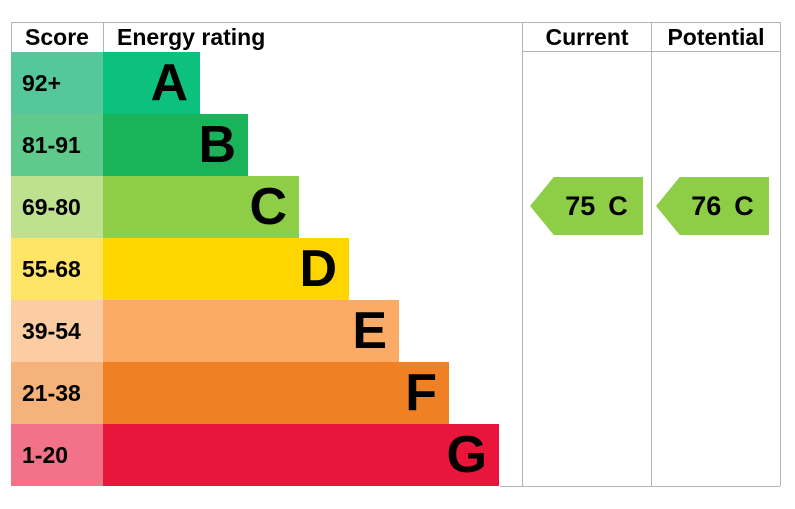  What do you see at coordinates (151, 83) in the screenshot?
I see `band-bar-a: A` at bounding box center [151, 83].